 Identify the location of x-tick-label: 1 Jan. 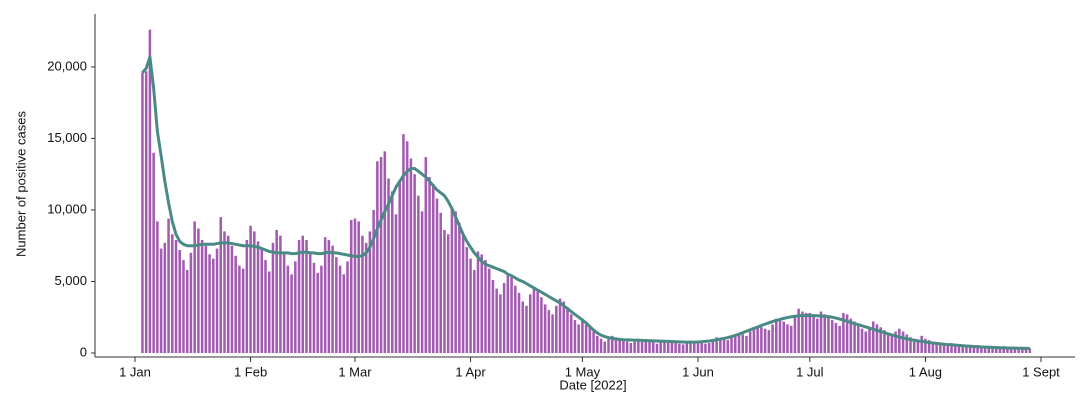
(135, 371).